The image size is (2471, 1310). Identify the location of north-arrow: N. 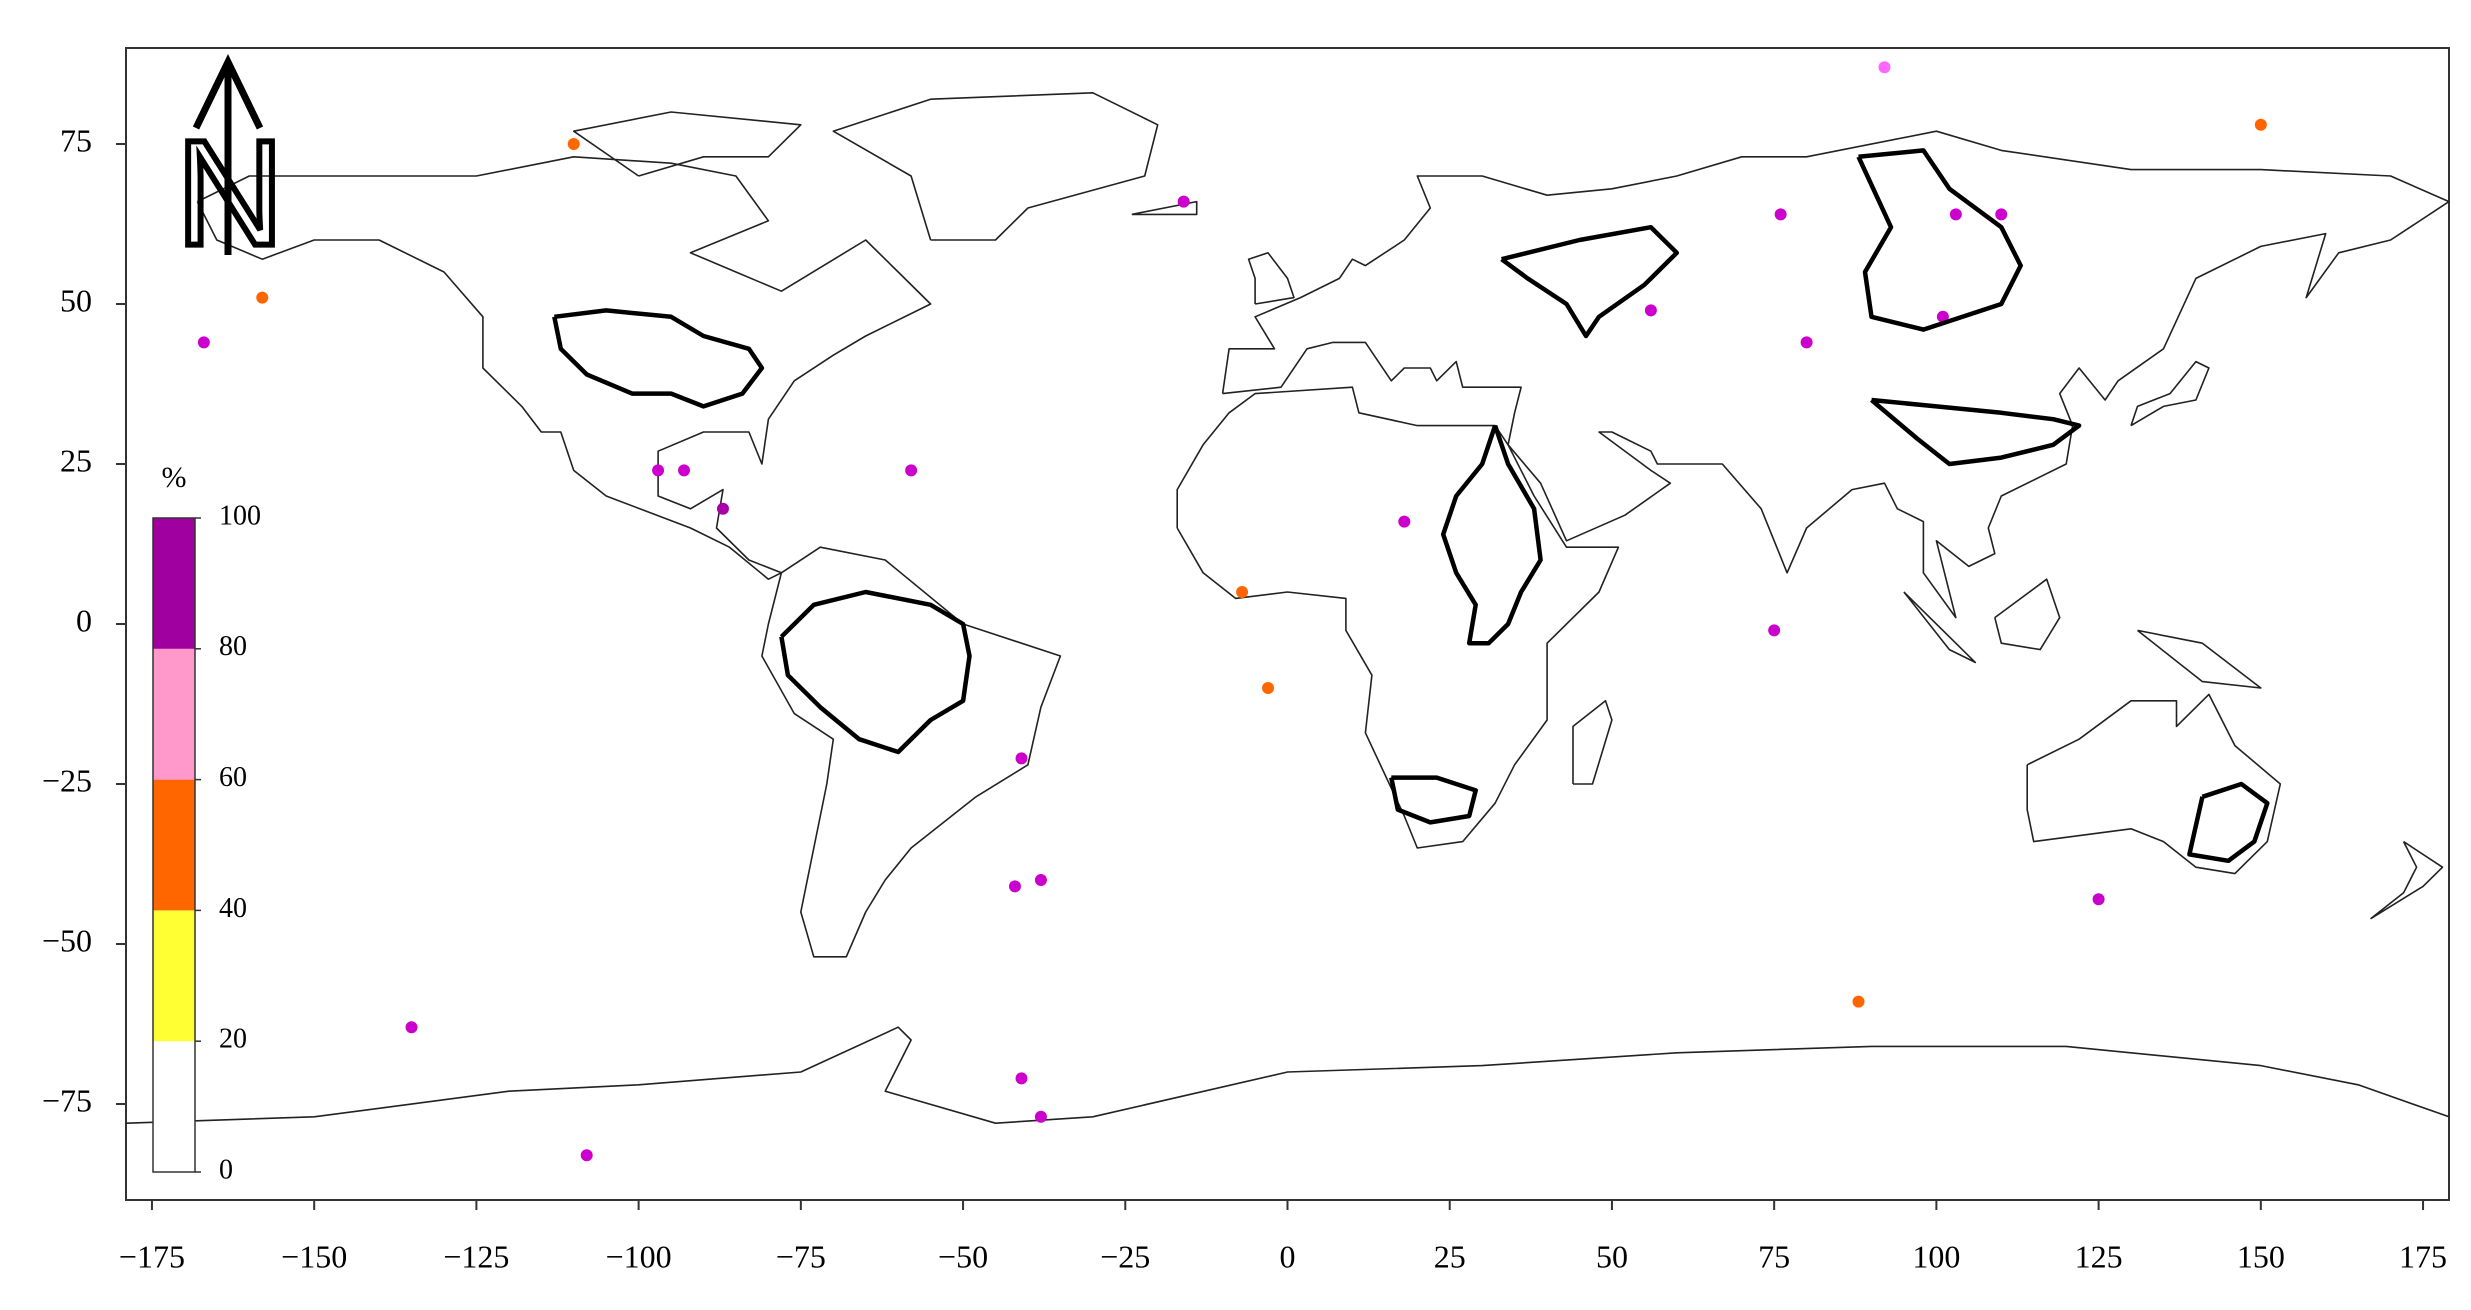
(230, 166).